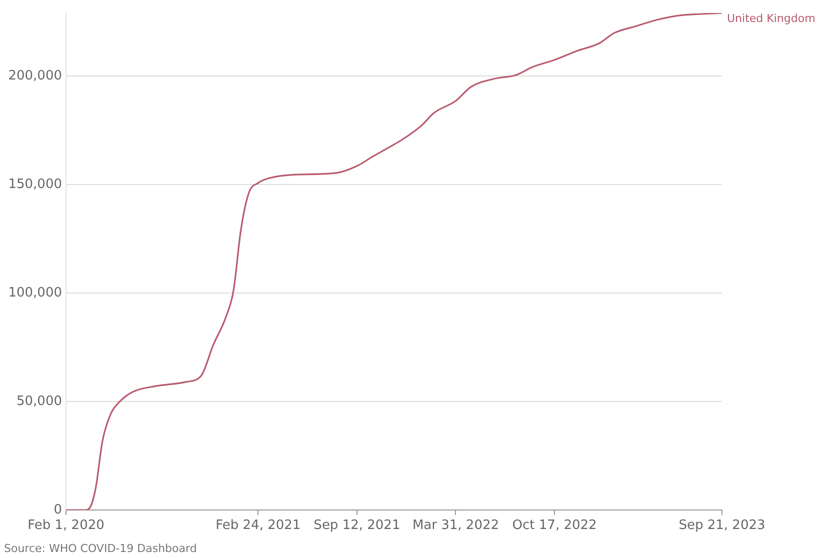  Describe the element at coordinates (554, 526) in the screenshot. I see `x-tick-label: Oct 17, 2022` at that location.